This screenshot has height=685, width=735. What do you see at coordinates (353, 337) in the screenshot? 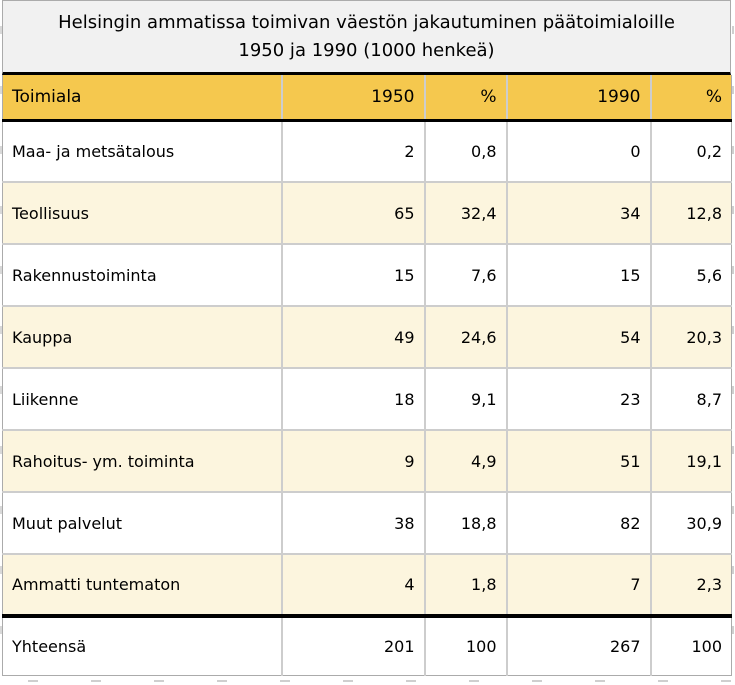
I see `cell-1950: 49` at bounding box center [353, 337].